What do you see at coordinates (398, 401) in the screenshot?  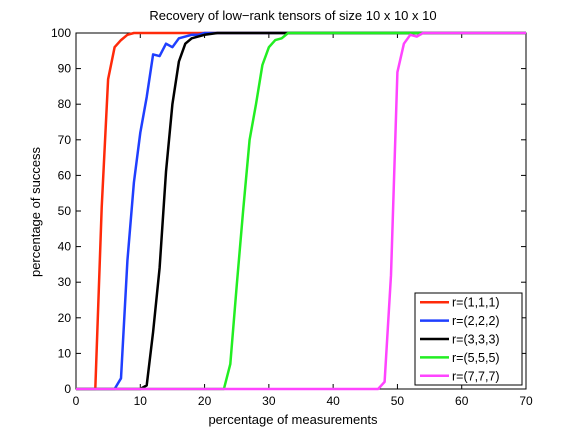 I see `x-tick-label: 50` at bounding box center [398, 401].